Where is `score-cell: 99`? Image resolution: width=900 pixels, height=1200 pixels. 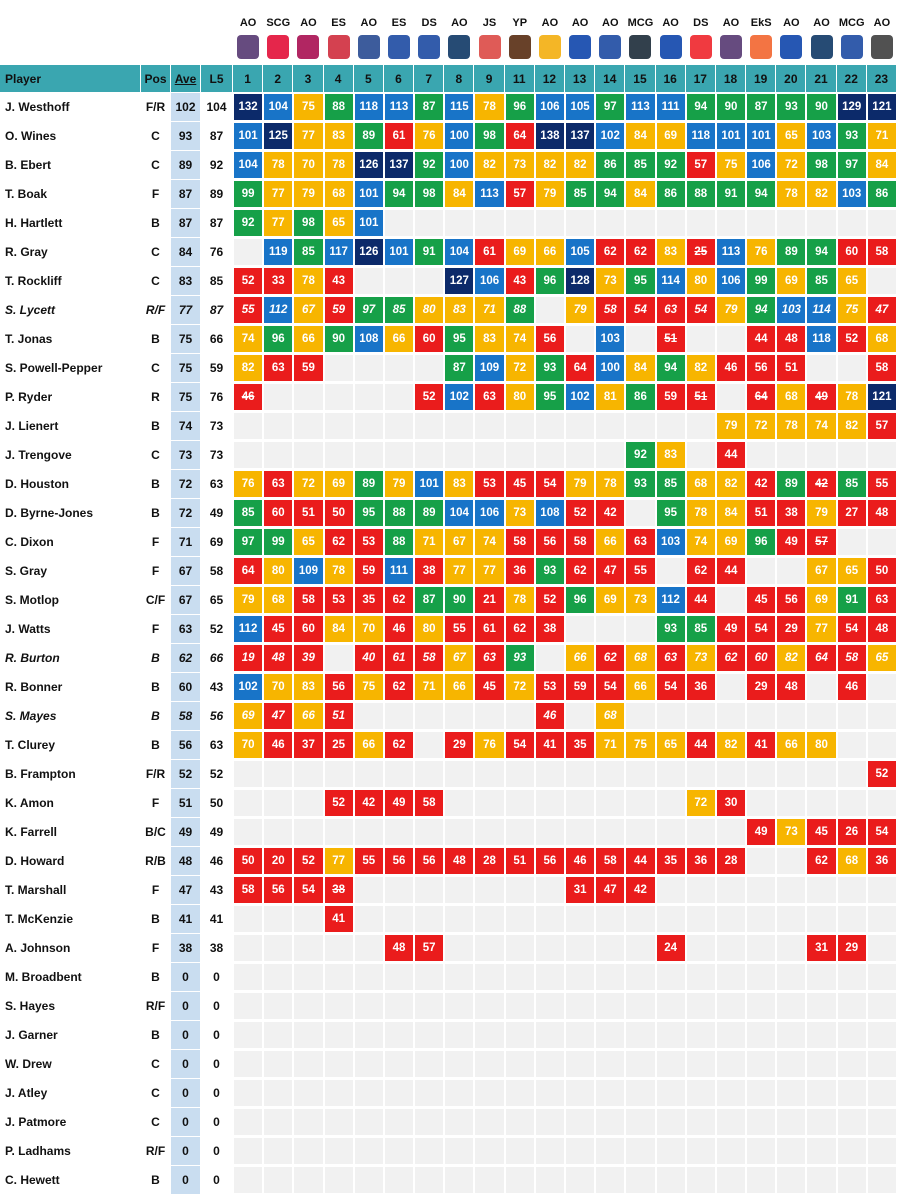
score-cell: 99 is located at coordinates (248, 194).